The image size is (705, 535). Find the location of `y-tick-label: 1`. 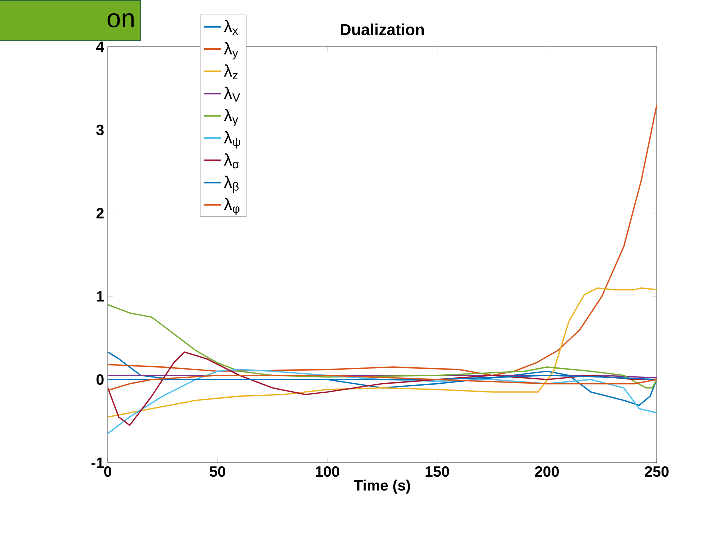

y-tick-label: 1 is located at coordinates (100, 296).